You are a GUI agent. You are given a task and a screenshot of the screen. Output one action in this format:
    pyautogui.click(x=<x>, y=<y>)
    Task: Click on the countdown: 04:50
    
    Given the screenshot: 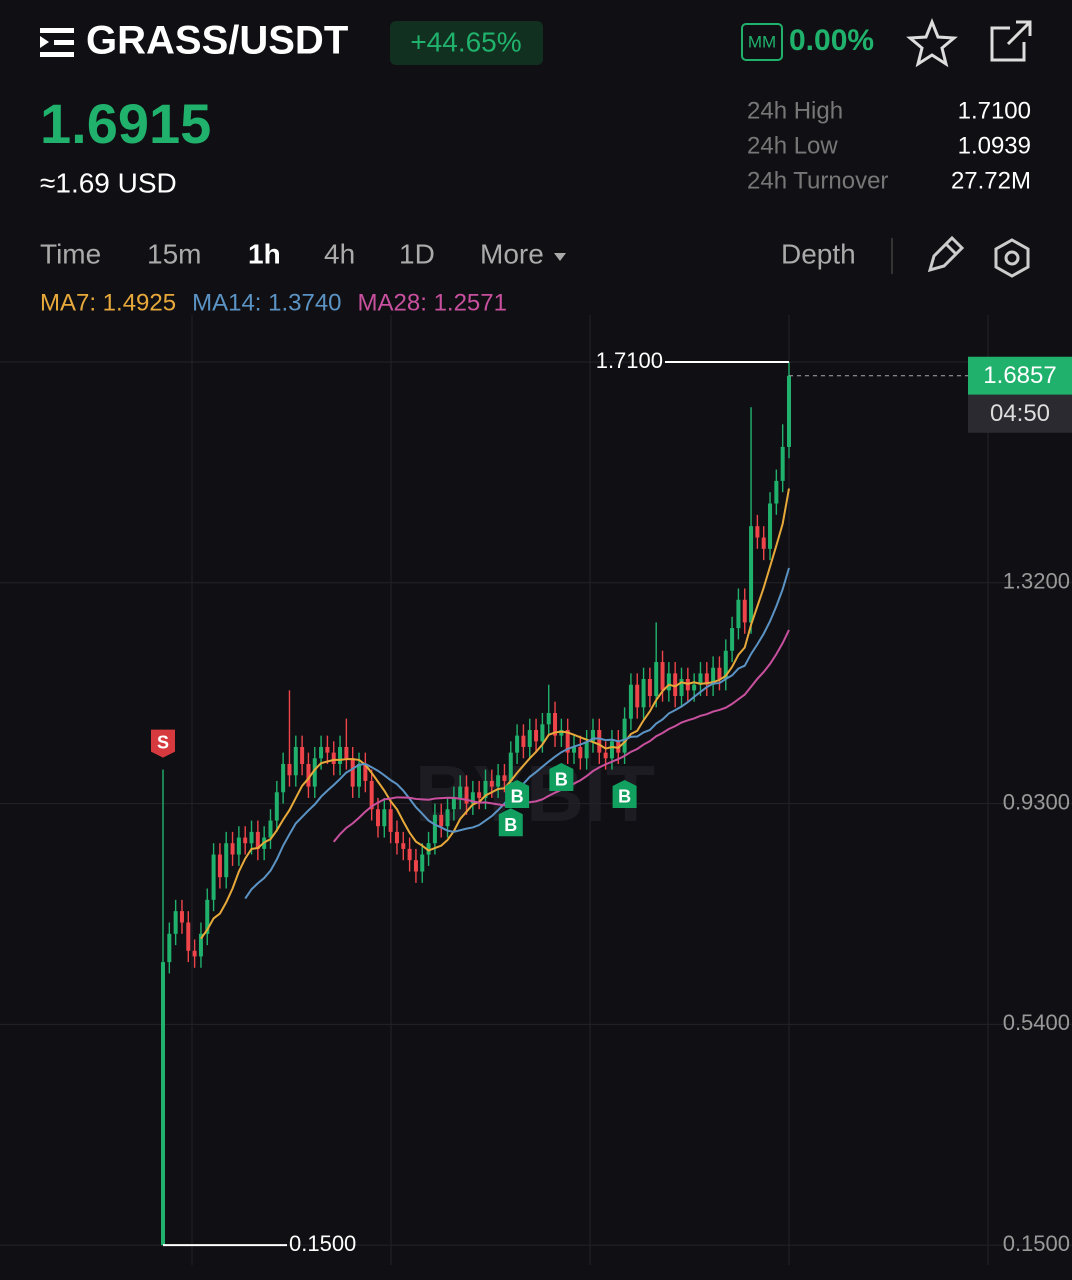 What is the action you would take?
    pyautogui.click(x=1020, y=413)
    